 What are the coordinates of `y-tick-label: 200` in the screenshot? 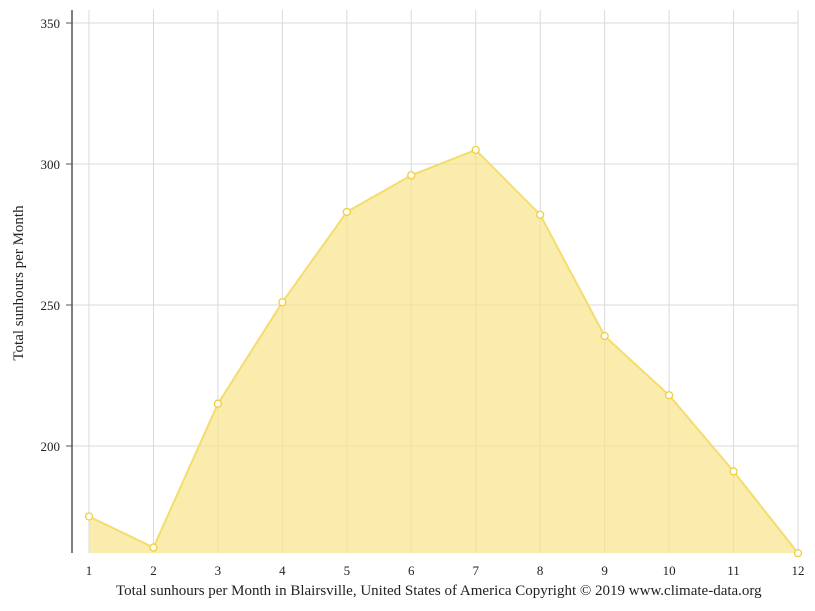 It's located at (51, 446).